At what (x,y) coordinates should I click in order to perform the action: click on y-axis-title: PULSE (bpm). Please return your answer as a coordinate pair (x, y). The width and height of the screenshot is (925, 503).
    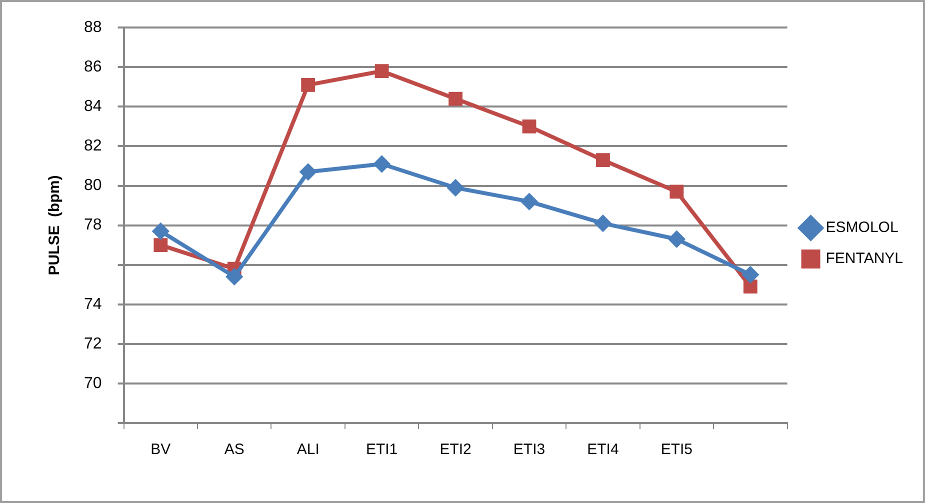
    Looking at the image, I should click on (55, 225).